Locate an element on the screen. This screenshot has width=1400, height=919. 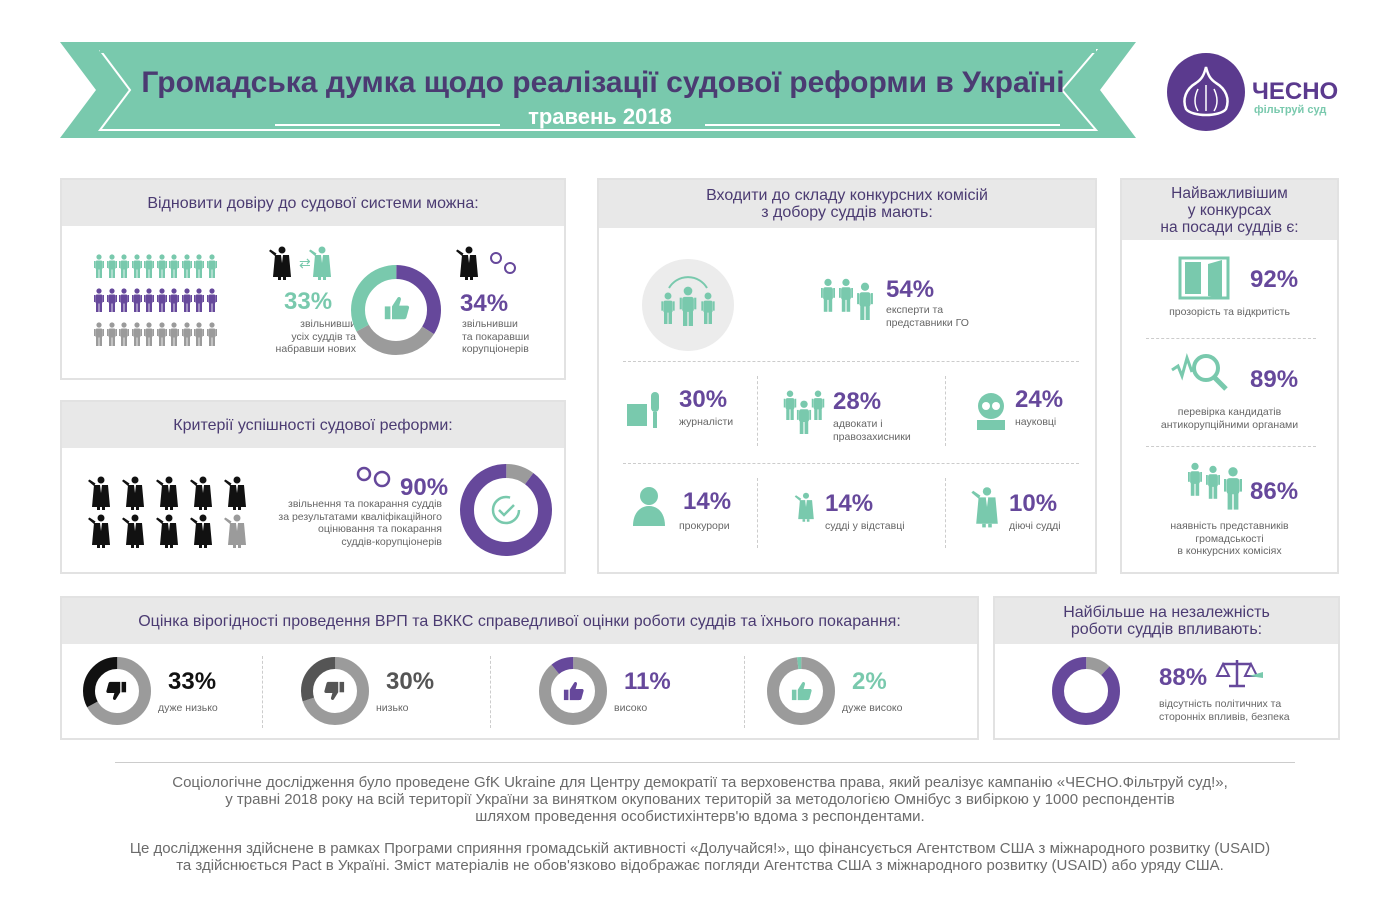
credibility-label: дуже високо is located at coordinates (872, 708).